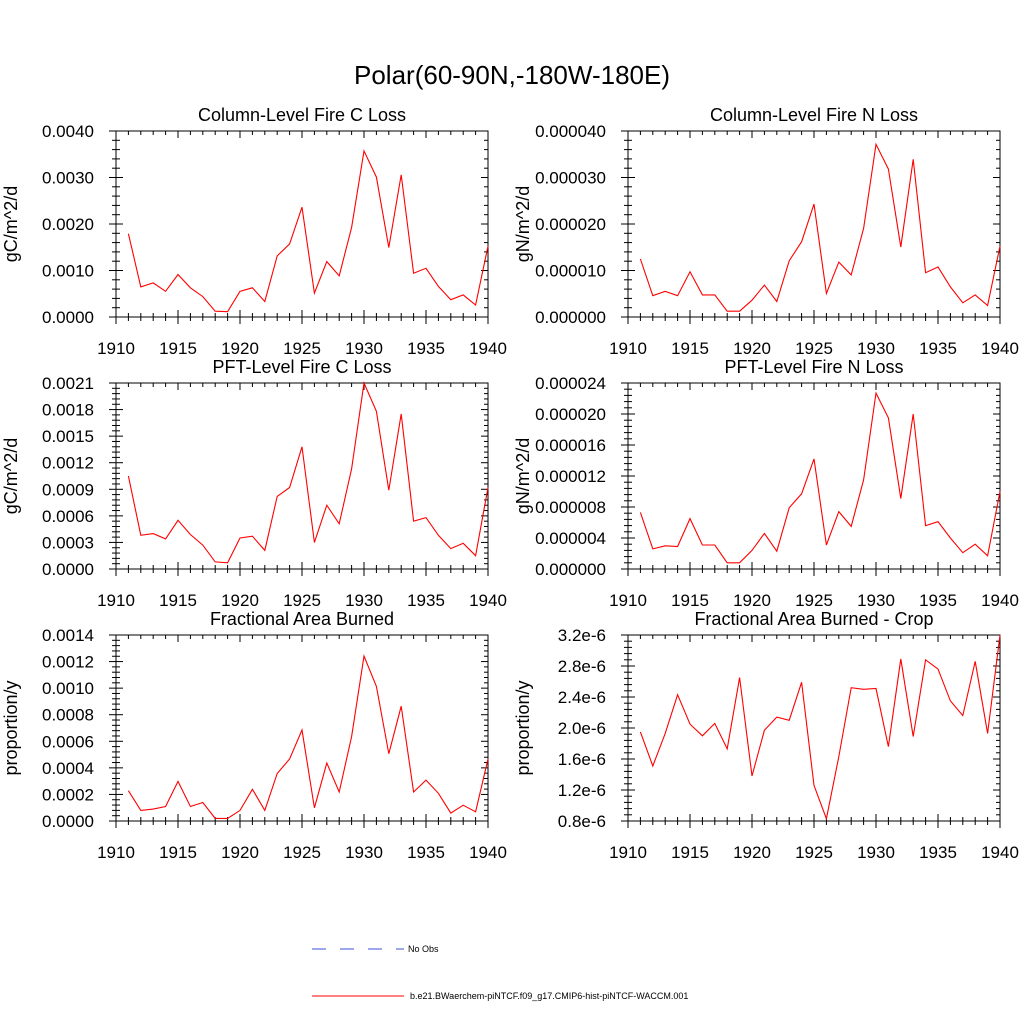 The height and width of the screenshot is (1024, 1024). Describe the element at coordinates (512, 75) in the screenshot. I see `figure-title: Polar(60-90N,-180W-180E)` at that location.